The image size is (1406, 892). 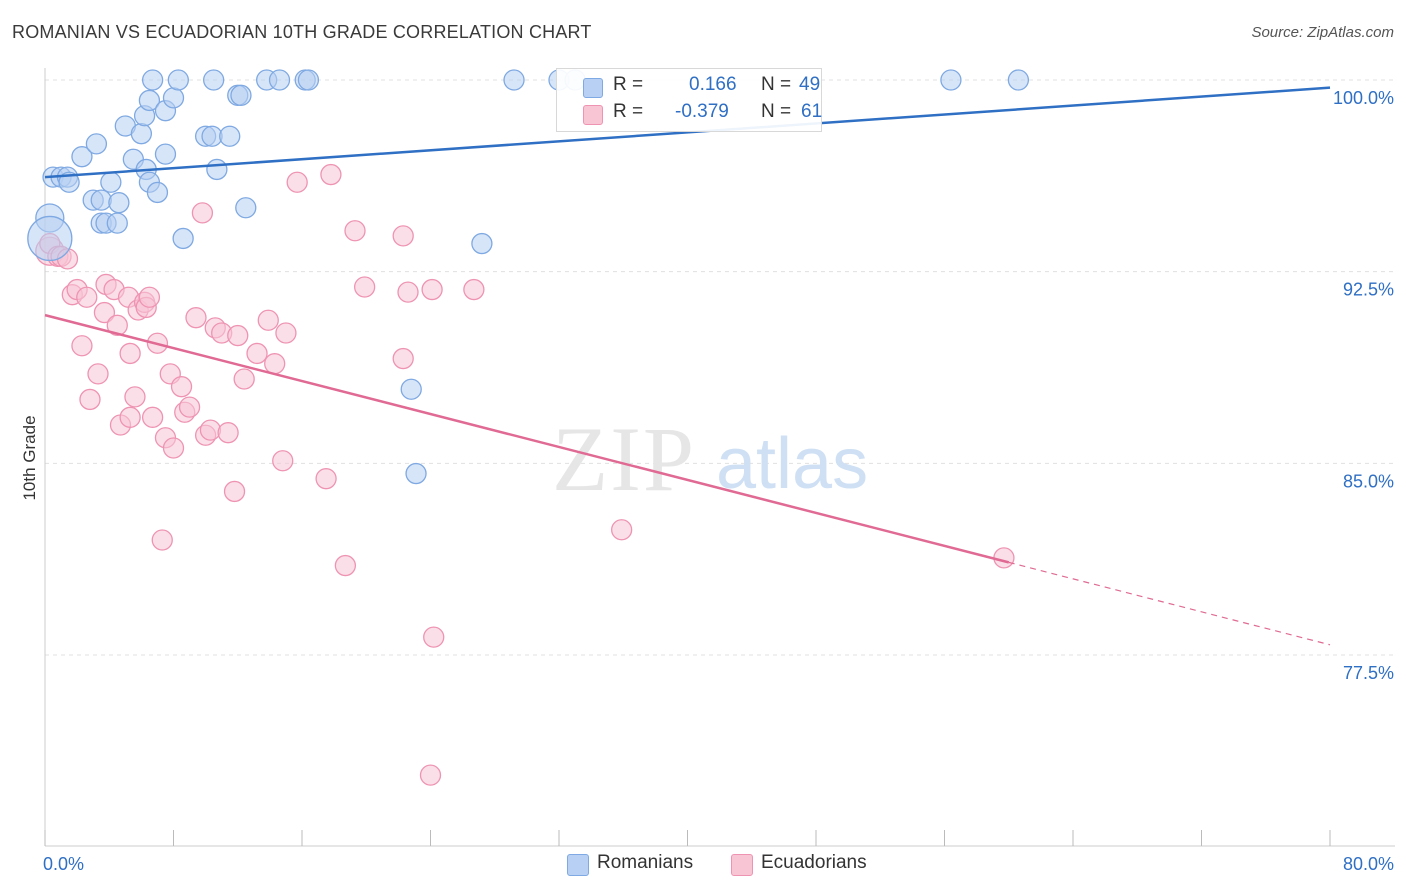 I want to click on y-tick-label: 85.0%, so click(x=1368, y=481).